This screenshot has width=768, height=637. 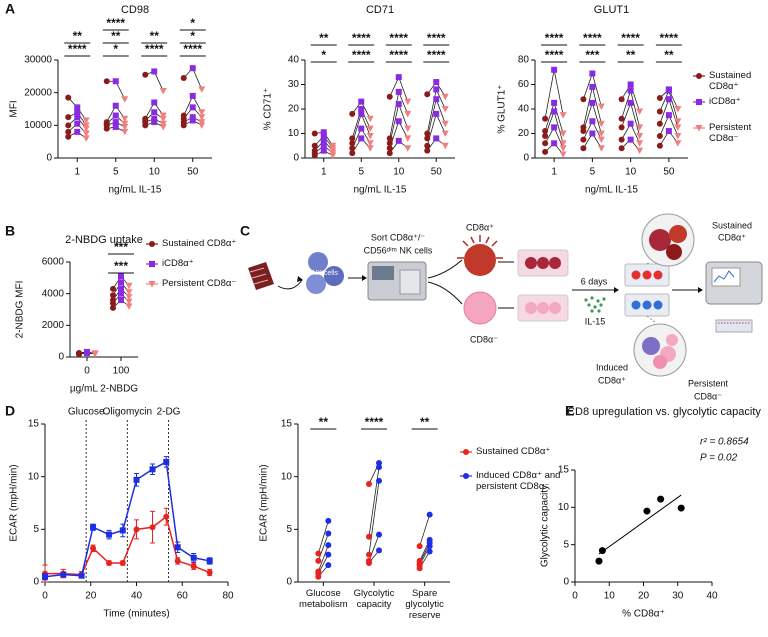 What do you see at coordinates (564, 507) in the screenshot?
I see `y-tick-label: 10` at bounding box center [564, 507].